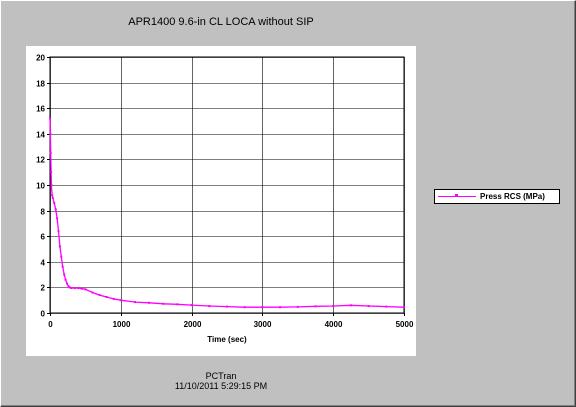 Image resolution: width=576 pixels, height=407 pixels. What do you see at coordinates (334, 324) in the screenshot?
I see `x-tick-label: 4000` at bounding box center [334, 324].